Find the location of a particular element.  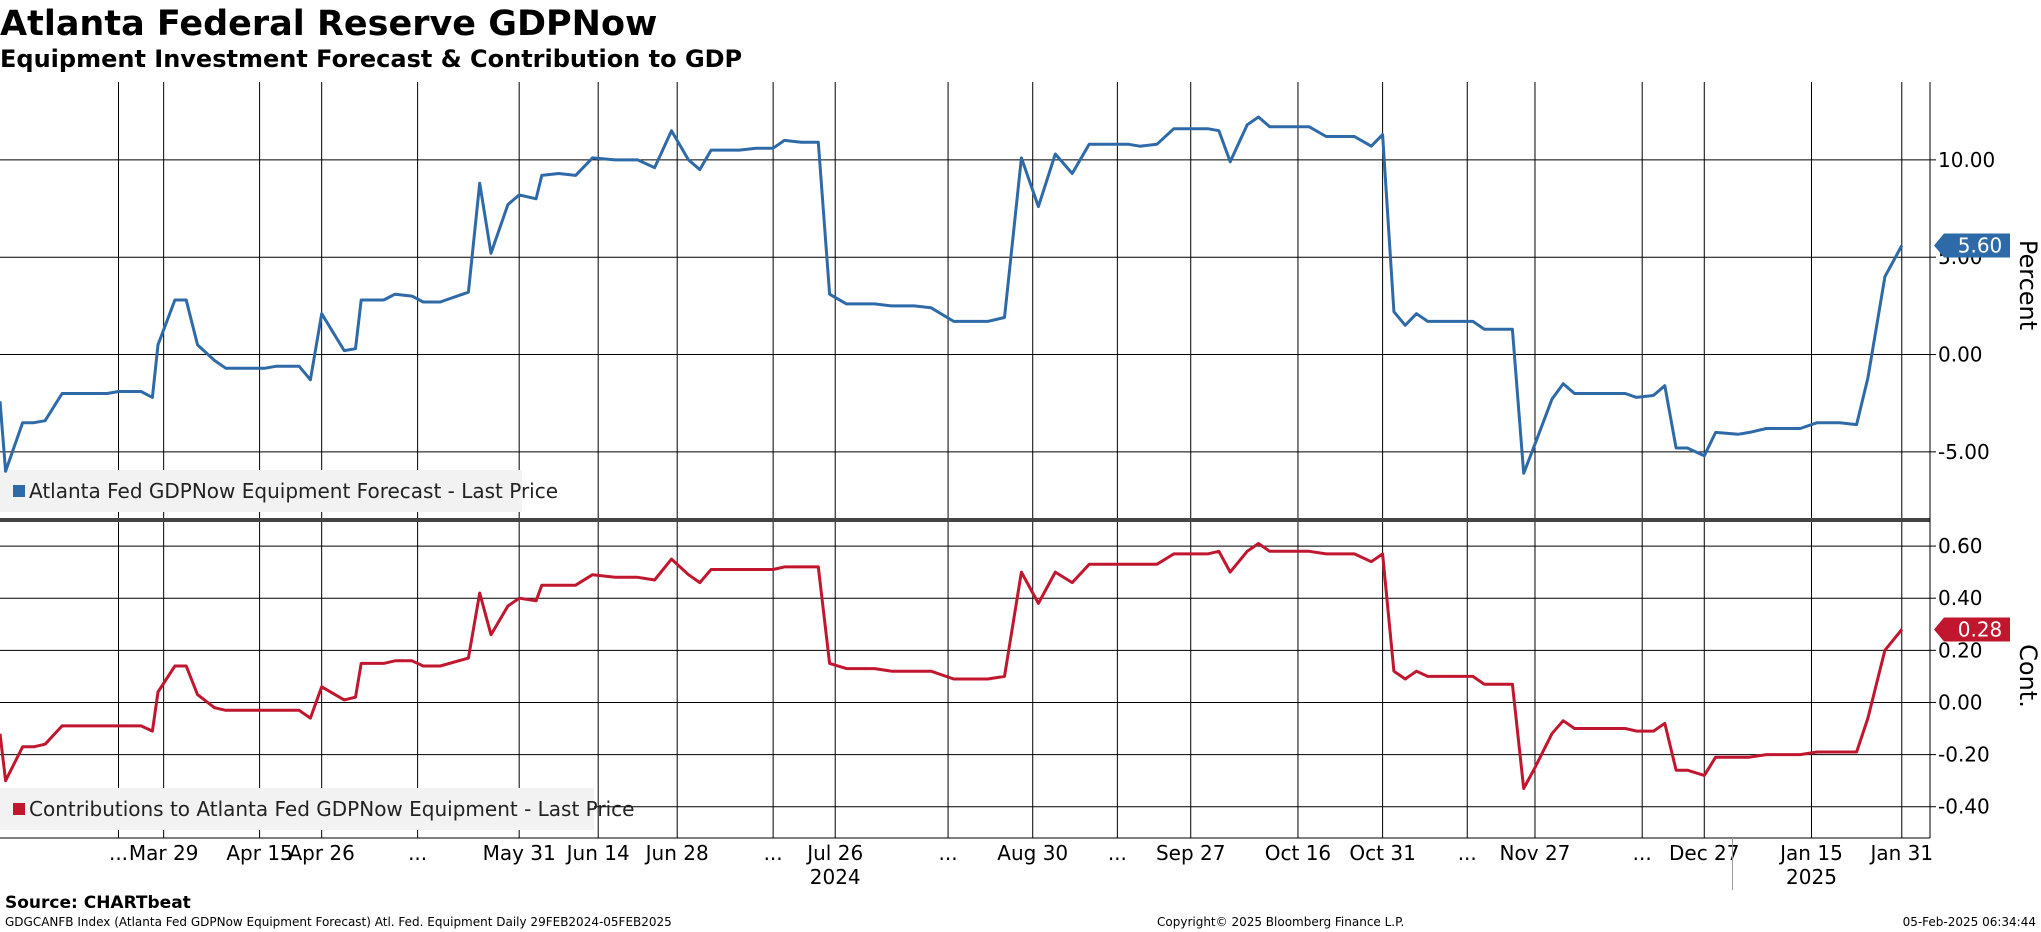

x-tick-label: Oct 31 is located at coordinates (1382, 853).